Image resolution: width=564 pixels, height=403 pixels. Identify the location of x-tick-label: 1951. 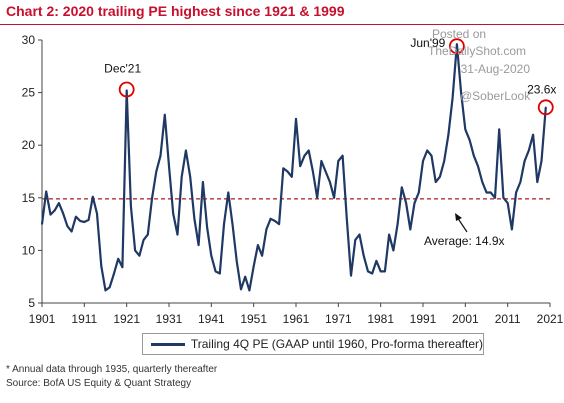
(253, 319).